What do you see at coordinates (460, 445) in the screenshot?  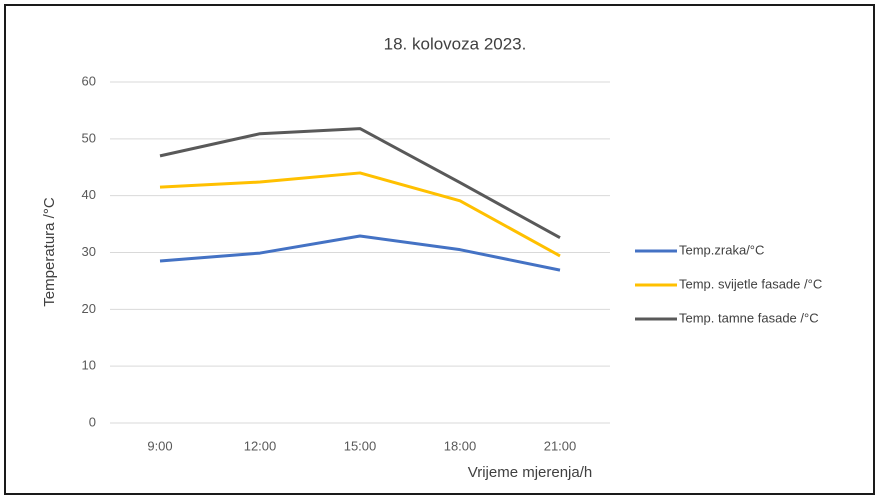 I see `x-tick-label: 18:00` at bounding box center [460, 445].